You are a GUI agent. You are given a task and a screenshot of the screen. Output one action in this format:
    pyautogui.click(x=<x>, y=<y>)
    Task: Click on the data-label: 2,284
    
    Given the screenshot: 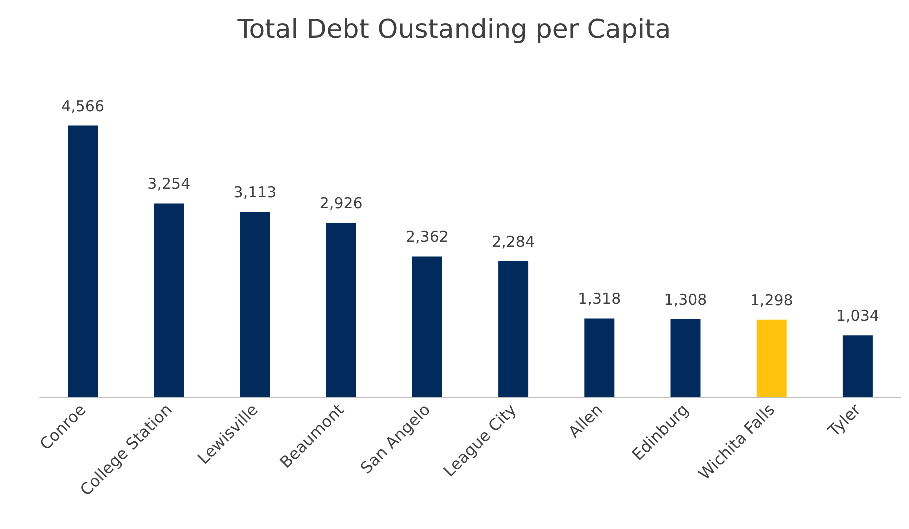 What is the action you would take?
    pyautogui.click(x=514, y=241)
    